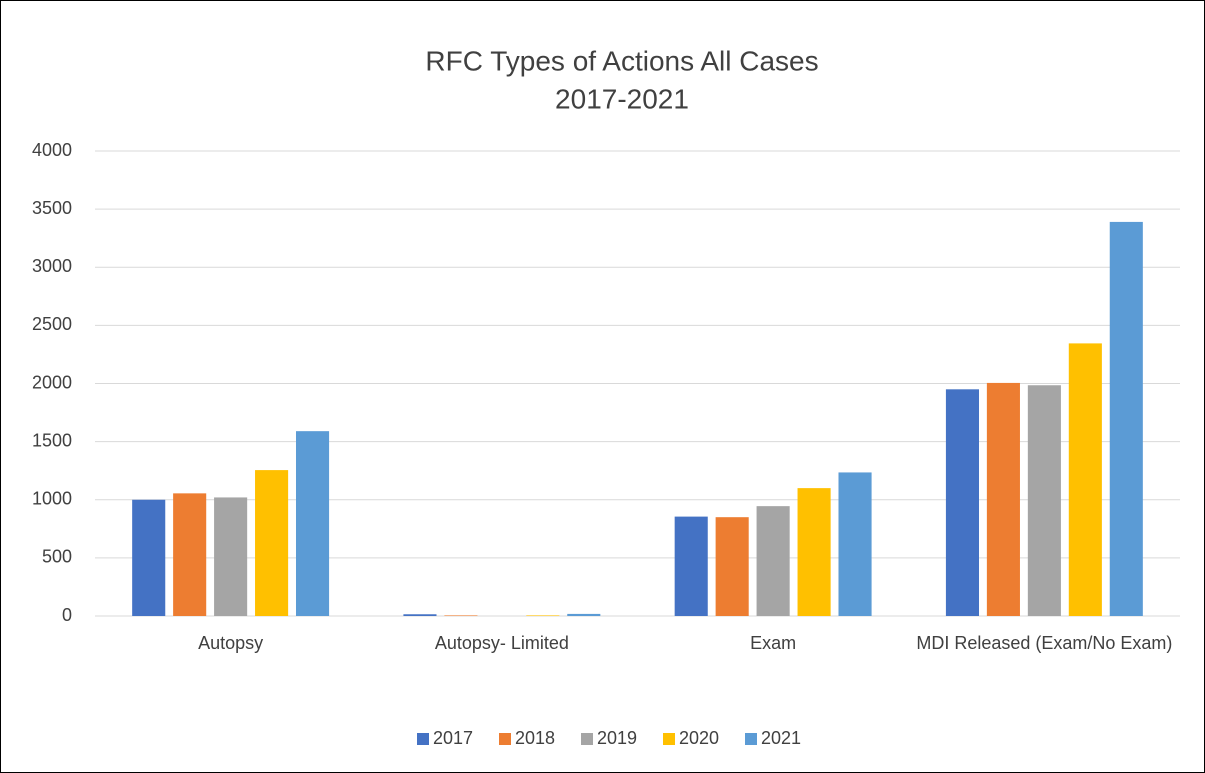  Describe the element at coordinates (52, 440) in the screenshot. I see `y-tick-label: 1500` at that location.